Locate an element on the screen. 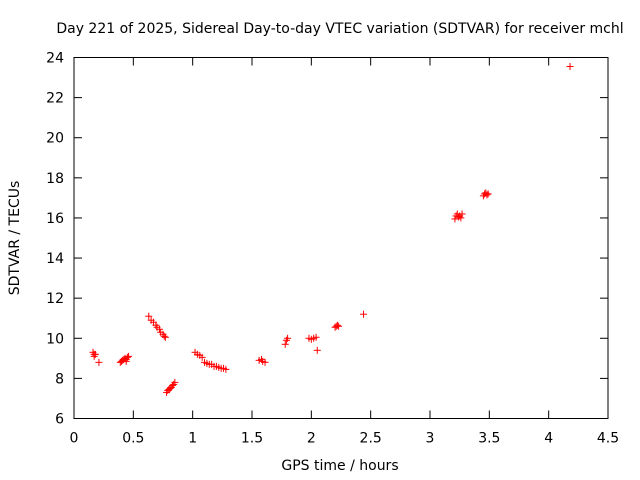 The height and width of the screenshot is (480, 640). y-tick: 6 is located at coordinates (331, 420).